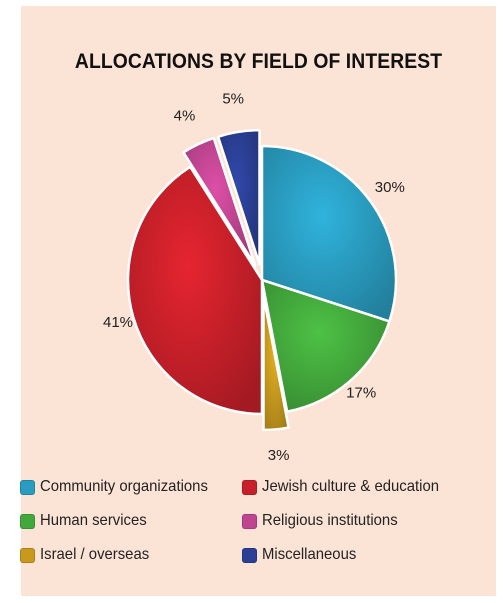 The width and height of the screenshot is (503, 603). What do you see at coordinates (325, 345) in the screenshot?
I see `pie-slice-human-services` at bounding box center [325, 345].